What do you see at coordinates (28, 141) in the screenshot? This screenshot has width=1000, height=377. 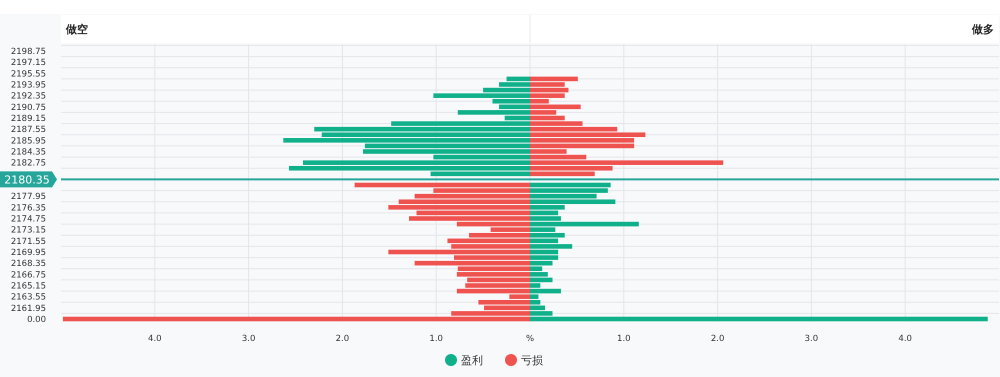 I see `y-tick-label: 2185.95` at bounding box center [28, 141].